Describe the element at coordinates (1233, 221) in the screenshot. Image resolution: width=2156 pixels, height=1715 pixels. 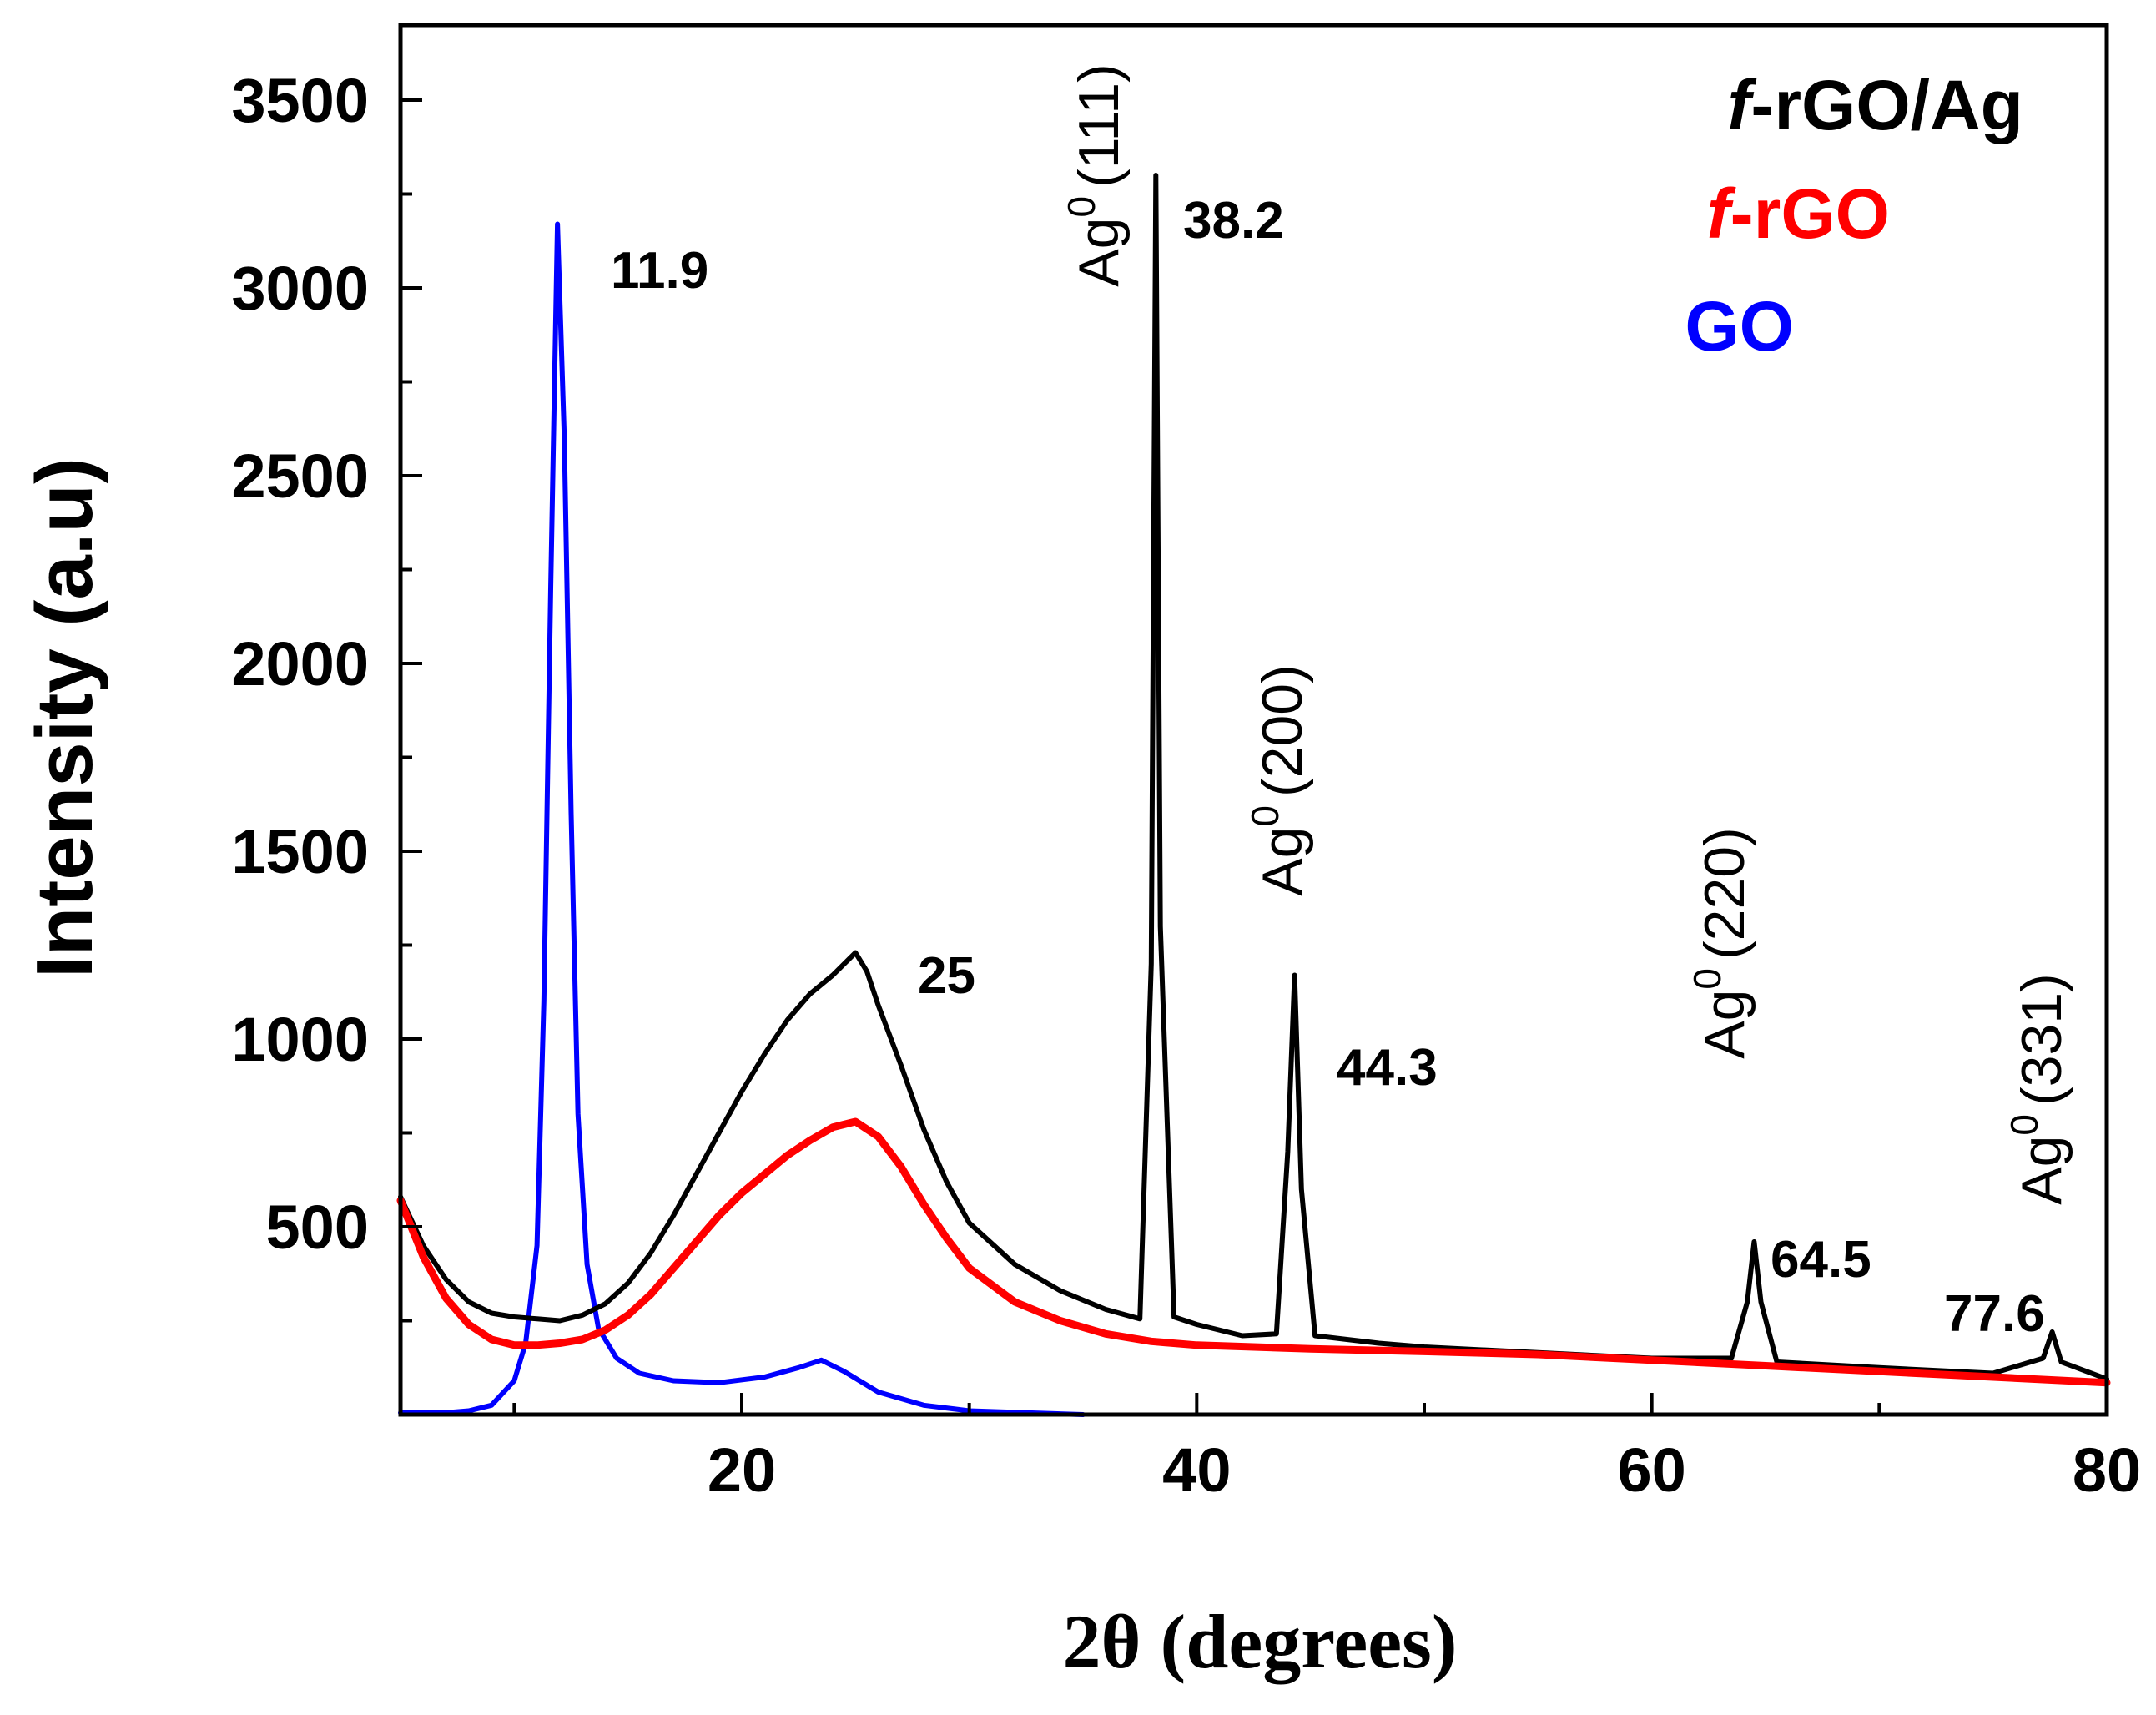
I see `peak-value-38-2: 38.2` at that location.